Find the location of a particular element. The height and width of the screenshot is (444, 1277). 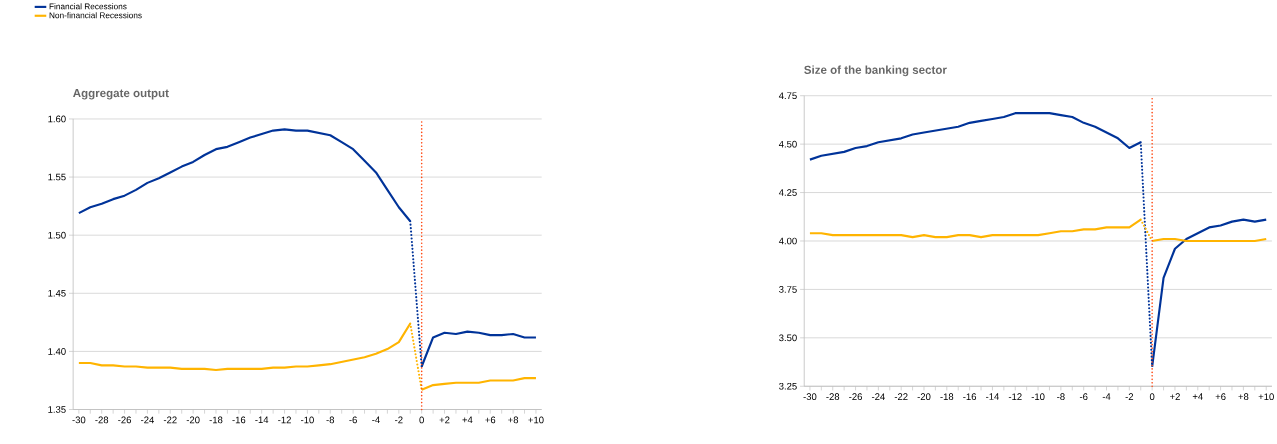

legend-label: Non-financial Recessions is located at coordinates (95, 15).